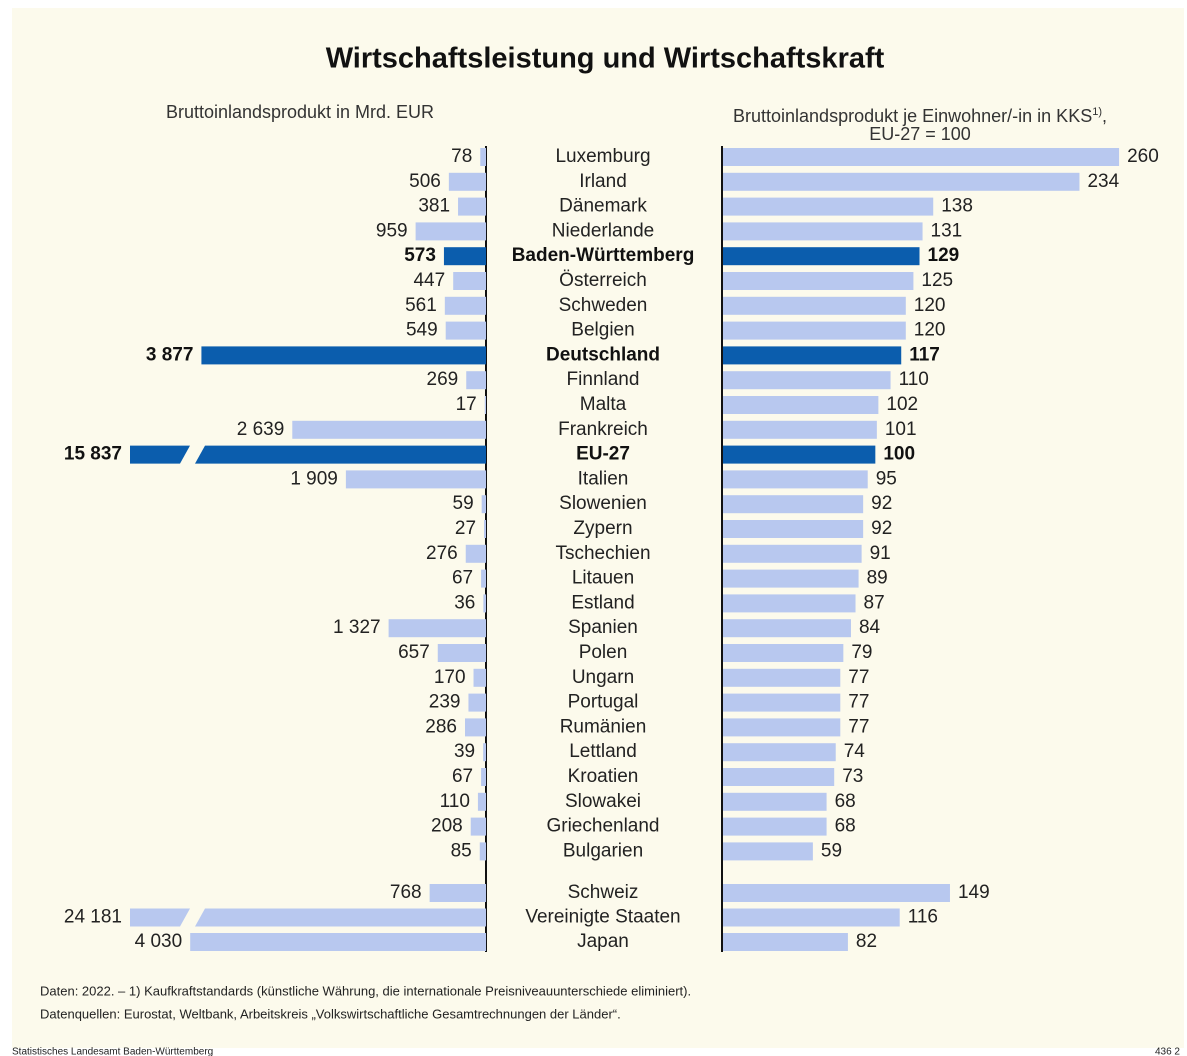 This screenshot has width=1187, height=1056. What do you see at coordinates (605, 59) in the screenshot?
I see `chart-title: Wirtschaftsleistung und Wirtschaftskraft` at bounding box center [605, 59].